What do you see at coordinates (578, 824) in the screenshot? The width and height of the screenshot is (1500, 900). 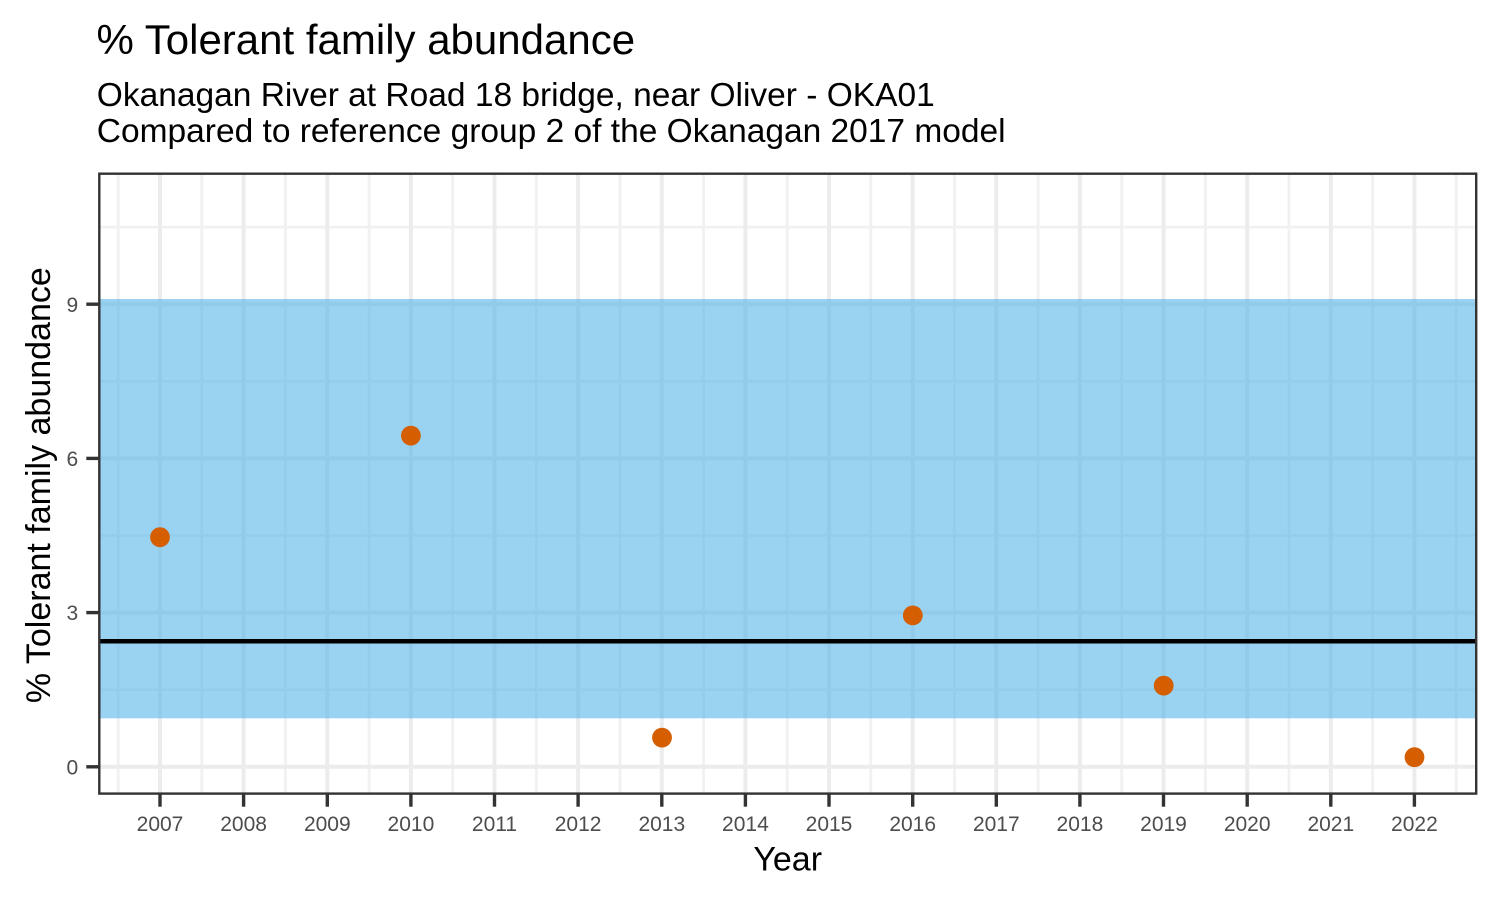 I see `svg-text: 2012` at bounding box center [578, 824].